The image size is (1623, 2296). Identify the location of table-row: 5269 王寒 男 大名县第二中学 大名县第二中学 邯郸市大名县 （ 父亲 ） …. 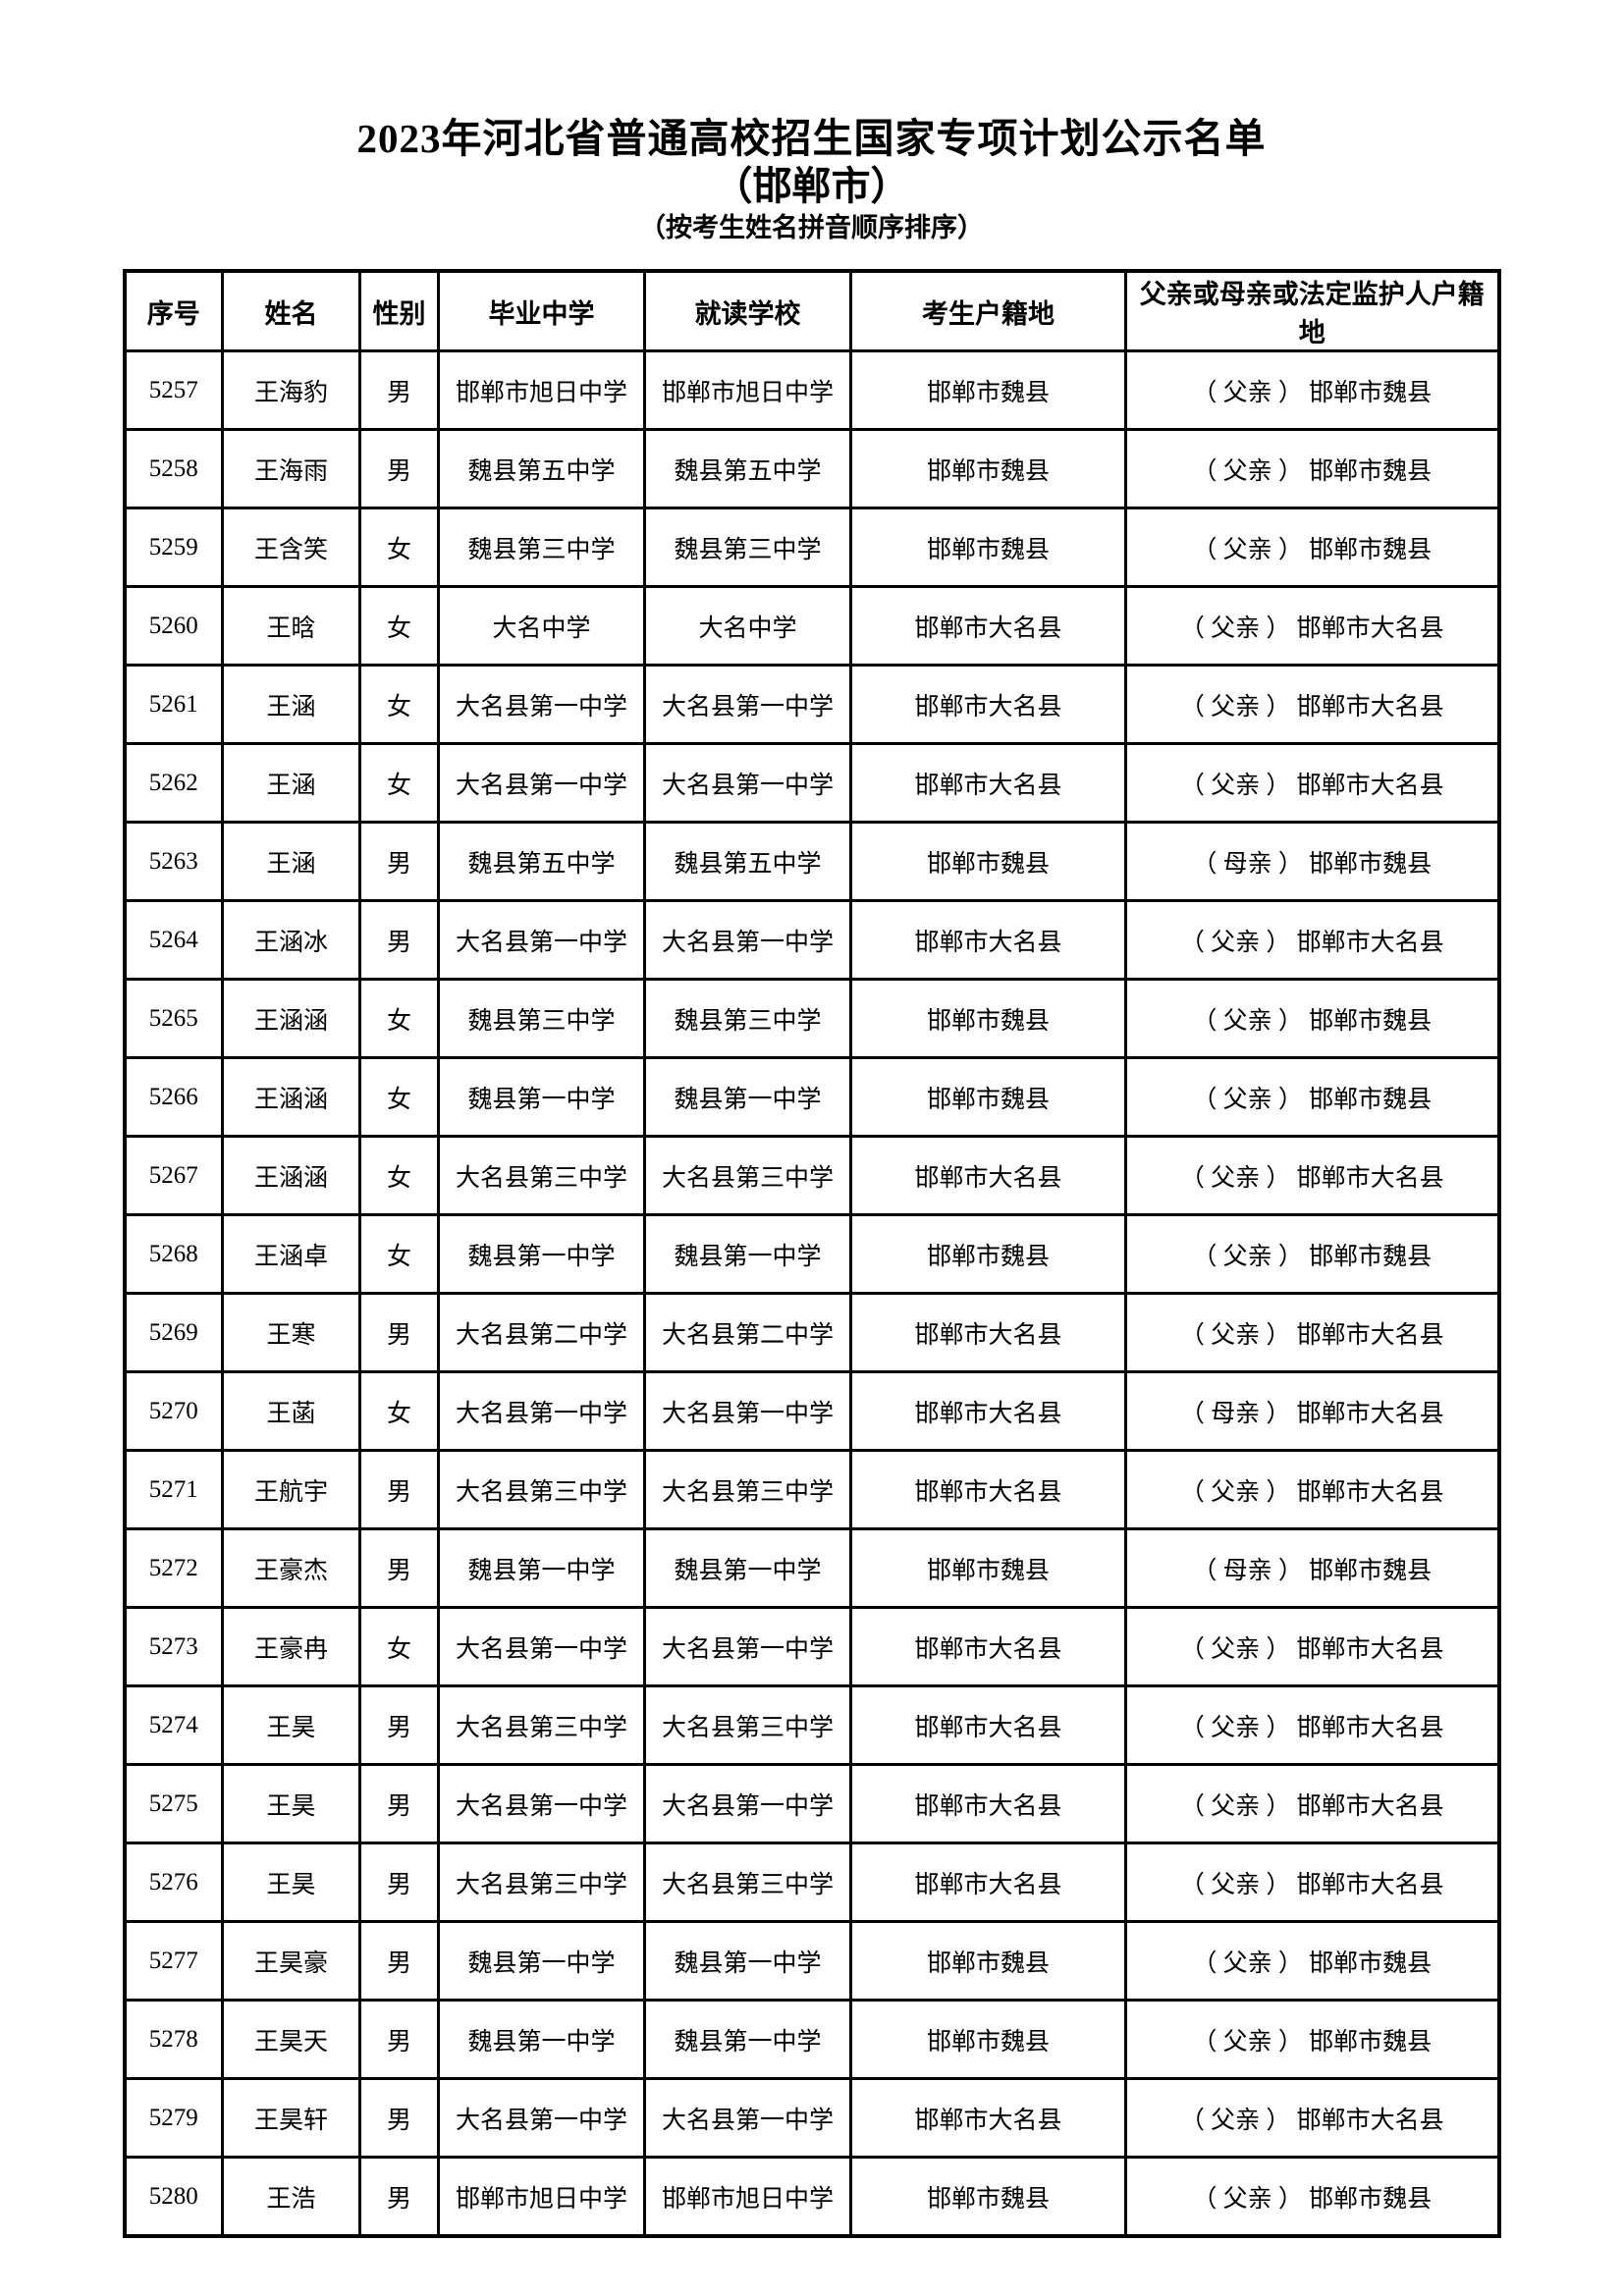
(811, 1333).